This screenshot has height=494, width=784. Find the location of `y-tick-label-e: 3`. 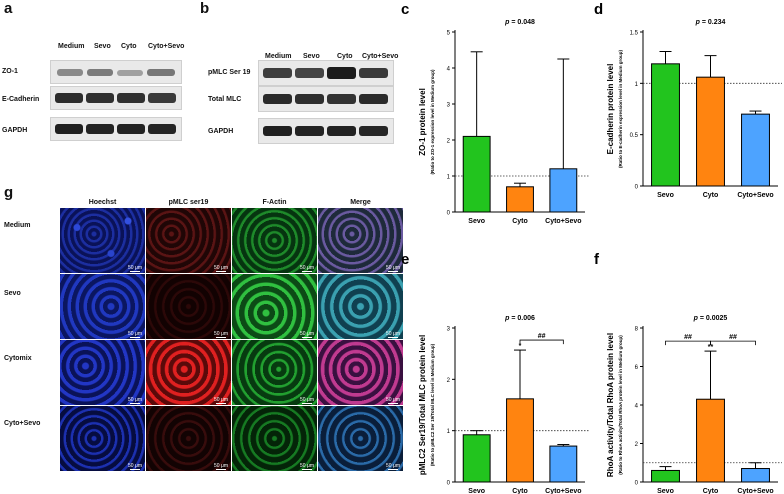

y-tick-label-e: 3 is located at coordinates (449, 330).